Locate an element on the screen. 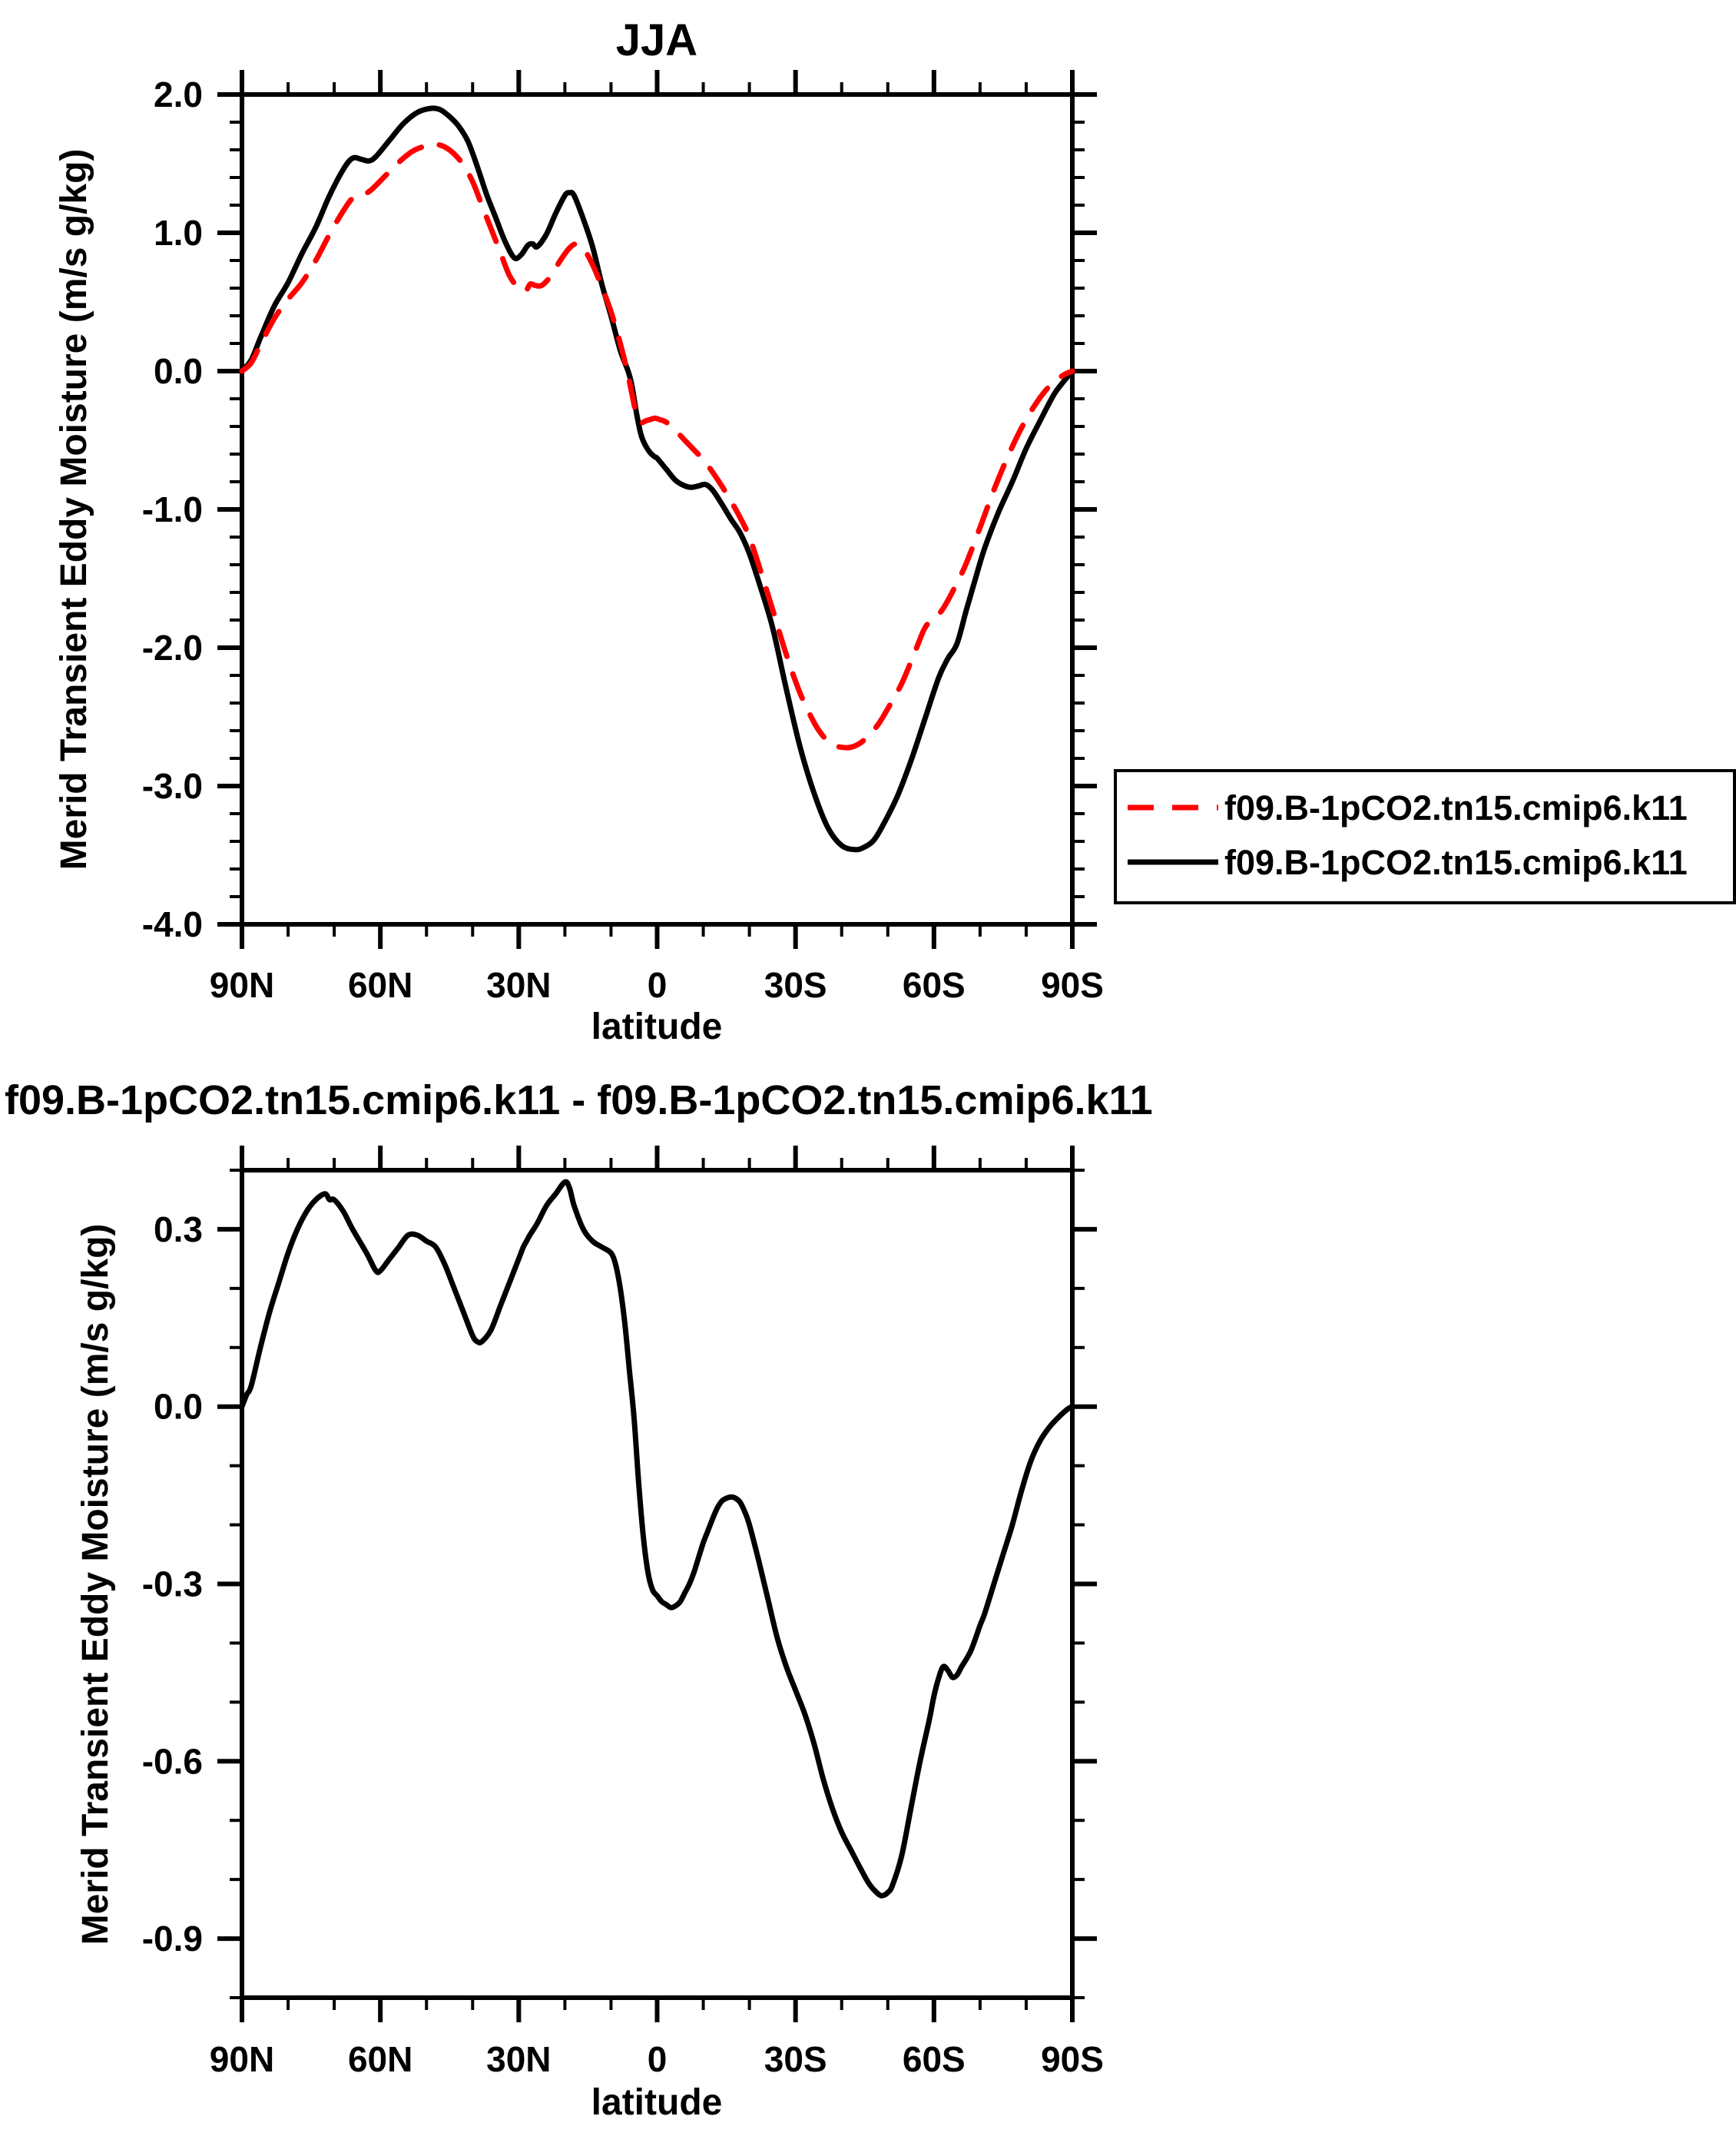 The width and height of the screenshot is (1736, 2136). top-y-tick-label: -1.0 is located at coordinates (173, 509).